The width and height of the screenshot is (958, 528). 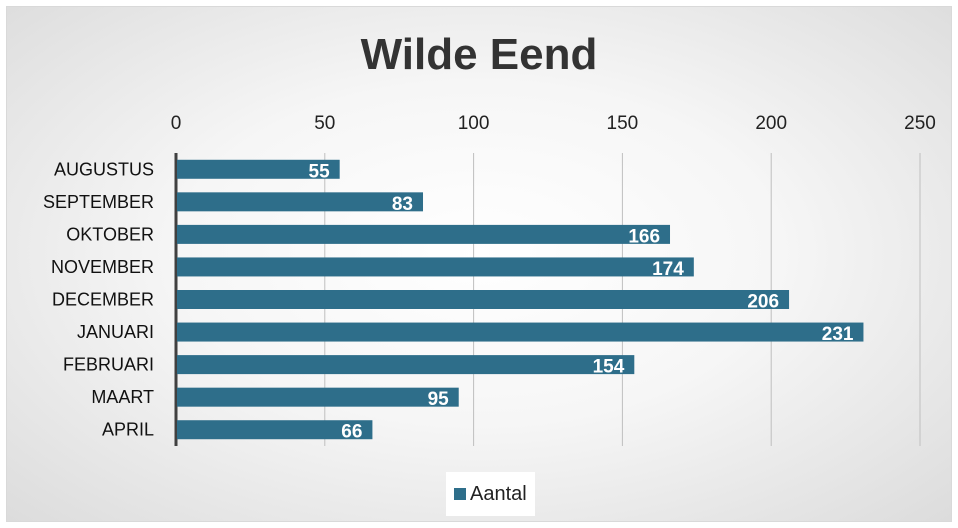 I want to click on data-label: 55, so click(x=320, y=171).